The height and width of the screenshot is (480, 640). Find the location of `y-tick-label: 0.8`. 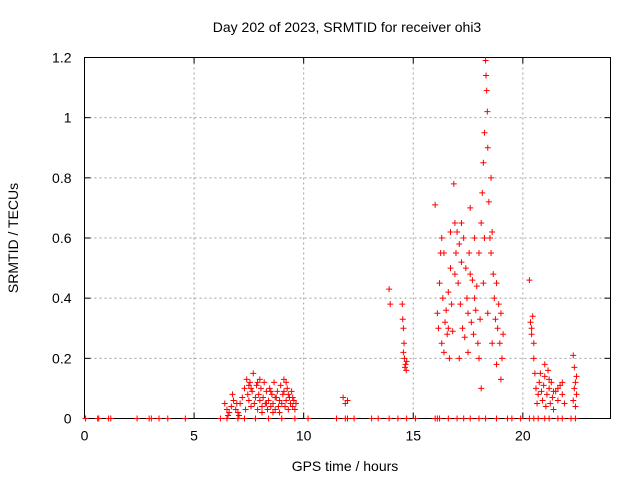

y-tick-label: 0.8 is located at coordinates (62, 178).